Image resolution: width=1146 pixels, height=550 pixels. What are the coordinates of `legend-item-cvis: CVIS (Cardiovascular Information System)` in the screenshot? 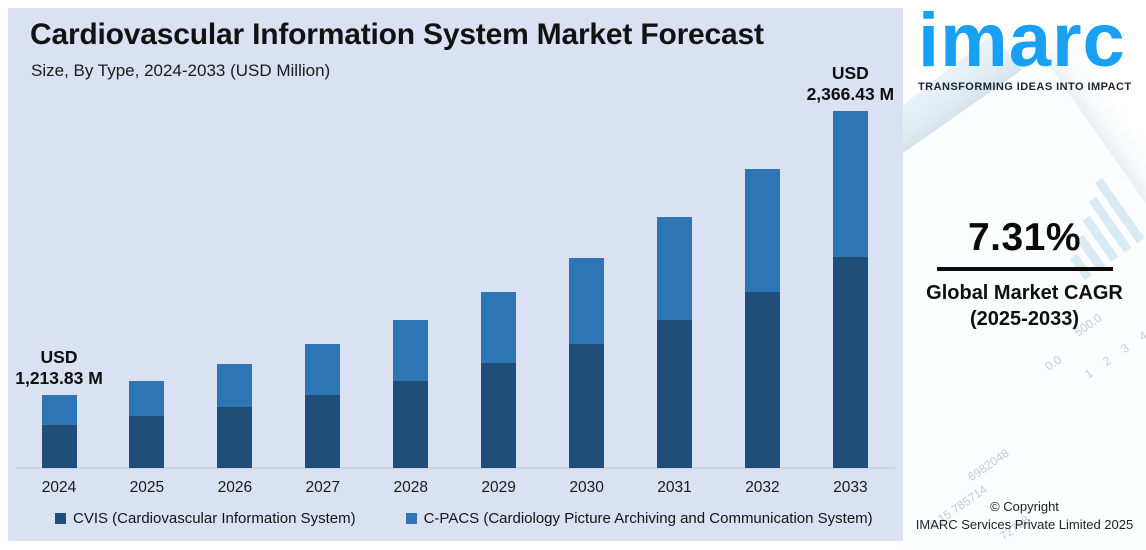 It's located at (205, 518).